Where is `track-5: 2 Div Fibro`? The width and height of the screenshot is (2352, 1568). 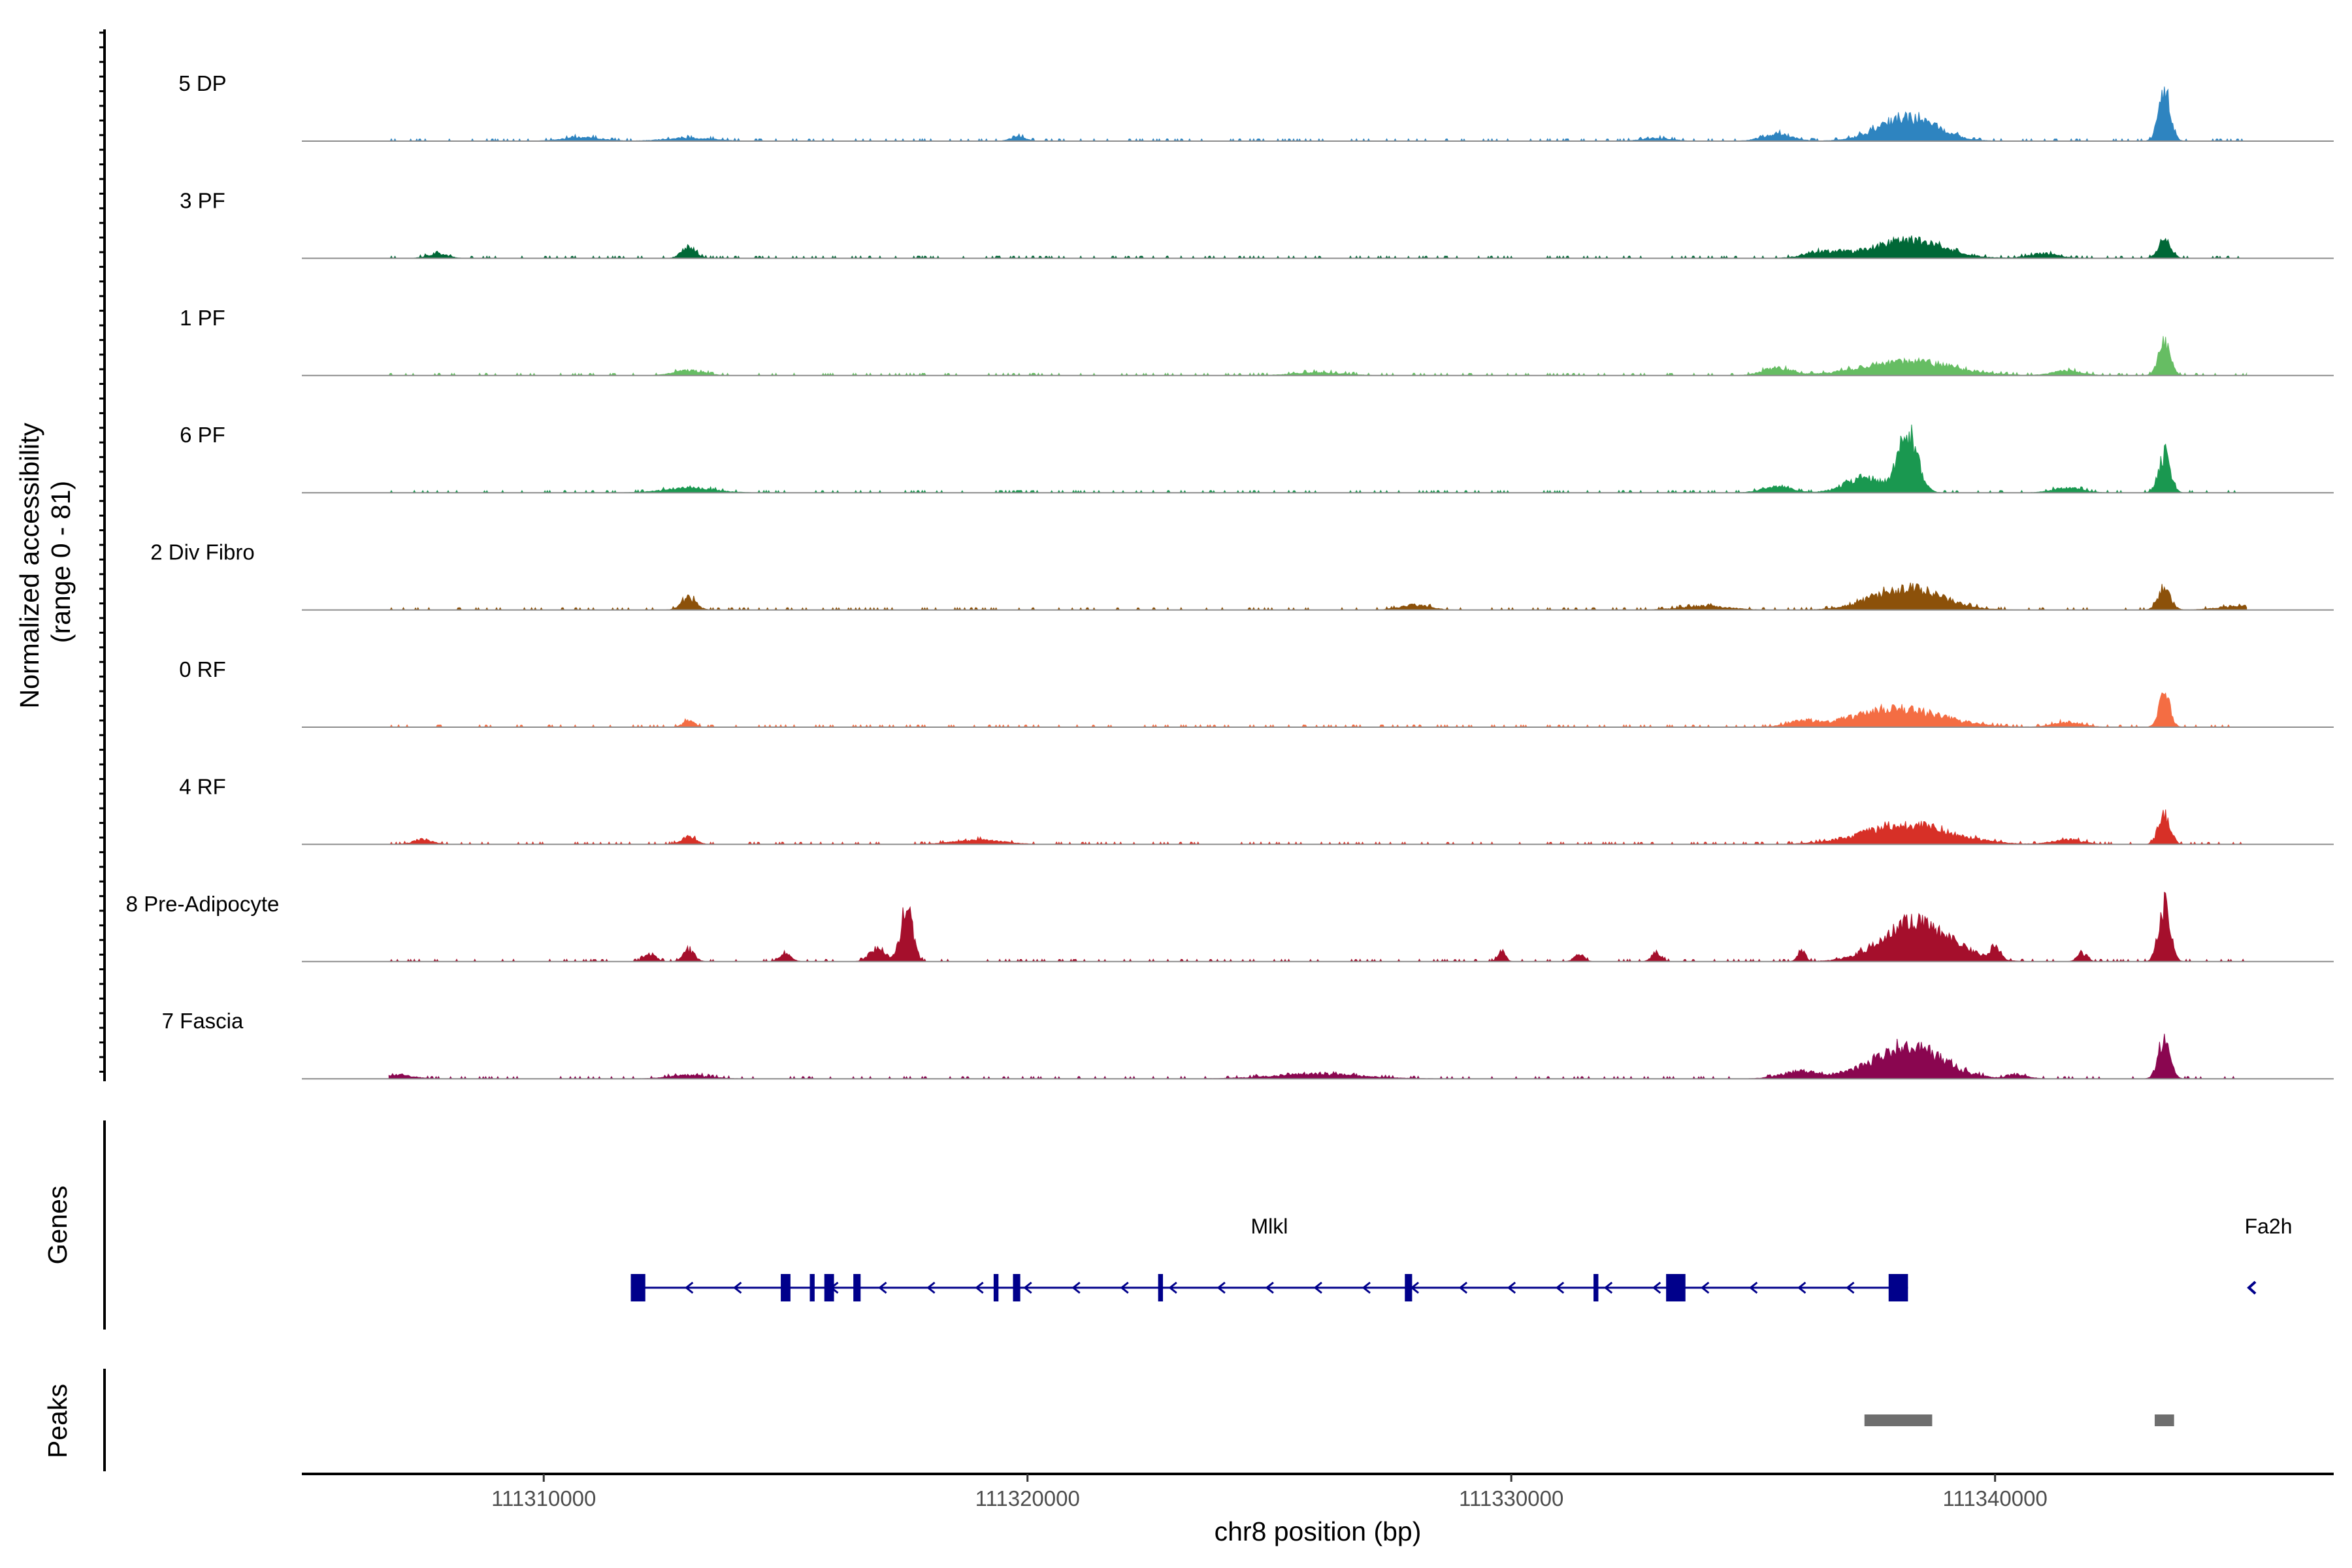 track-5: 2 Div Fibro is located at coordinates (1242, 575).